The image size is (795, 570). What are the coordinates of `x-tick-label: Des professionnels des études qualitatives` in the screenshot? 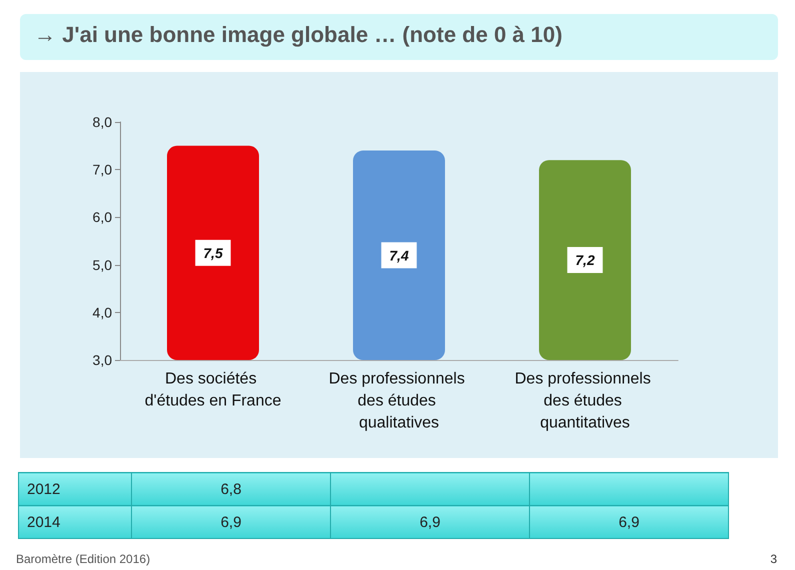 It's located at (399, 401).